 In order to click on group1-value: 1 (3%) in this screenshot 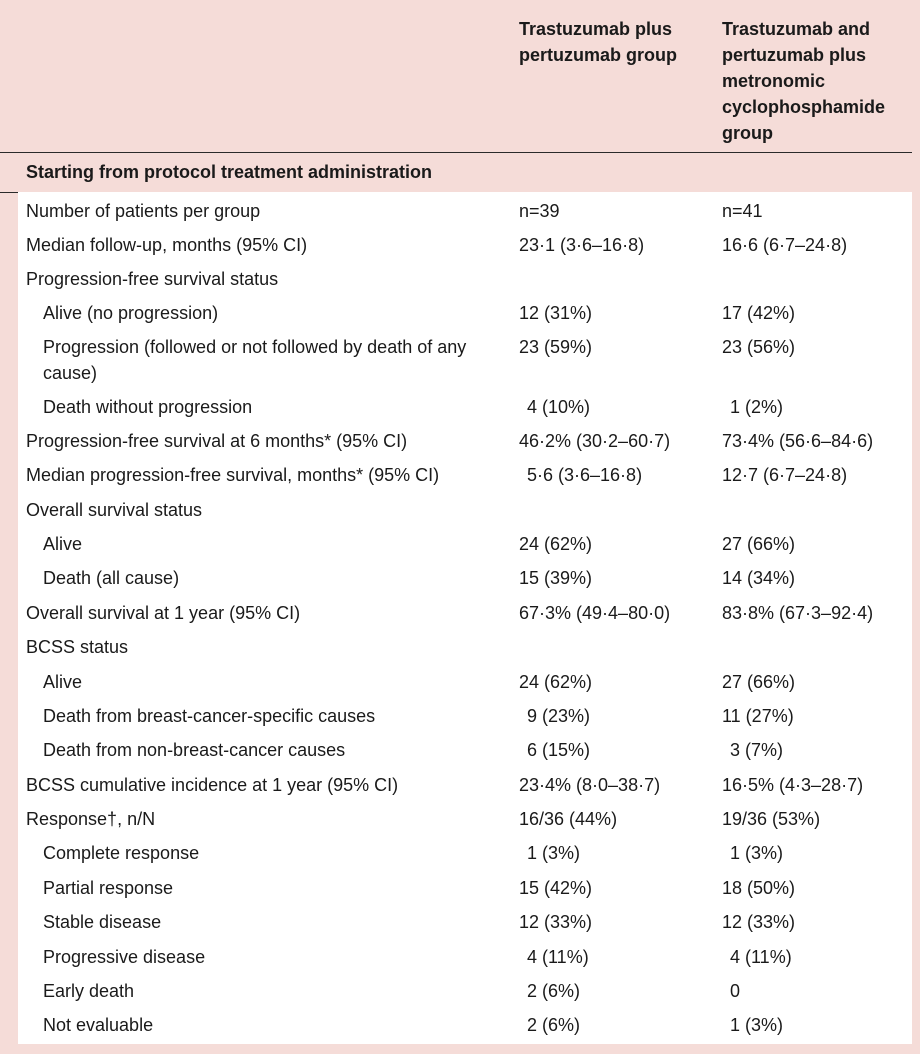, I will do `click(554, 853)`.